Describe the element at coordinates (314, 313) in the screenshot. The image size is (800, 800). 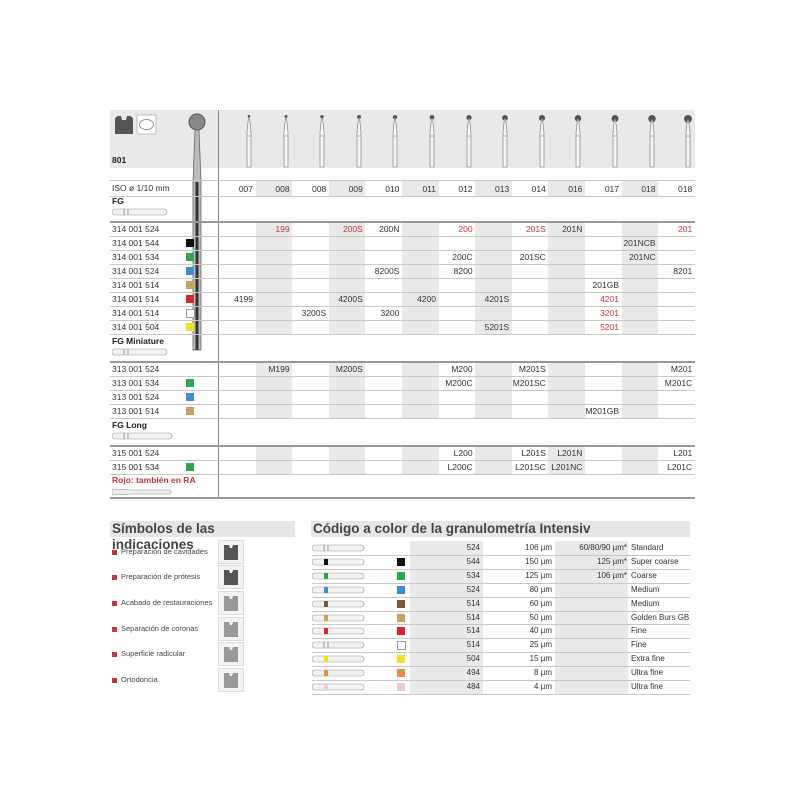
I see `product-number: 3200S` at that location.